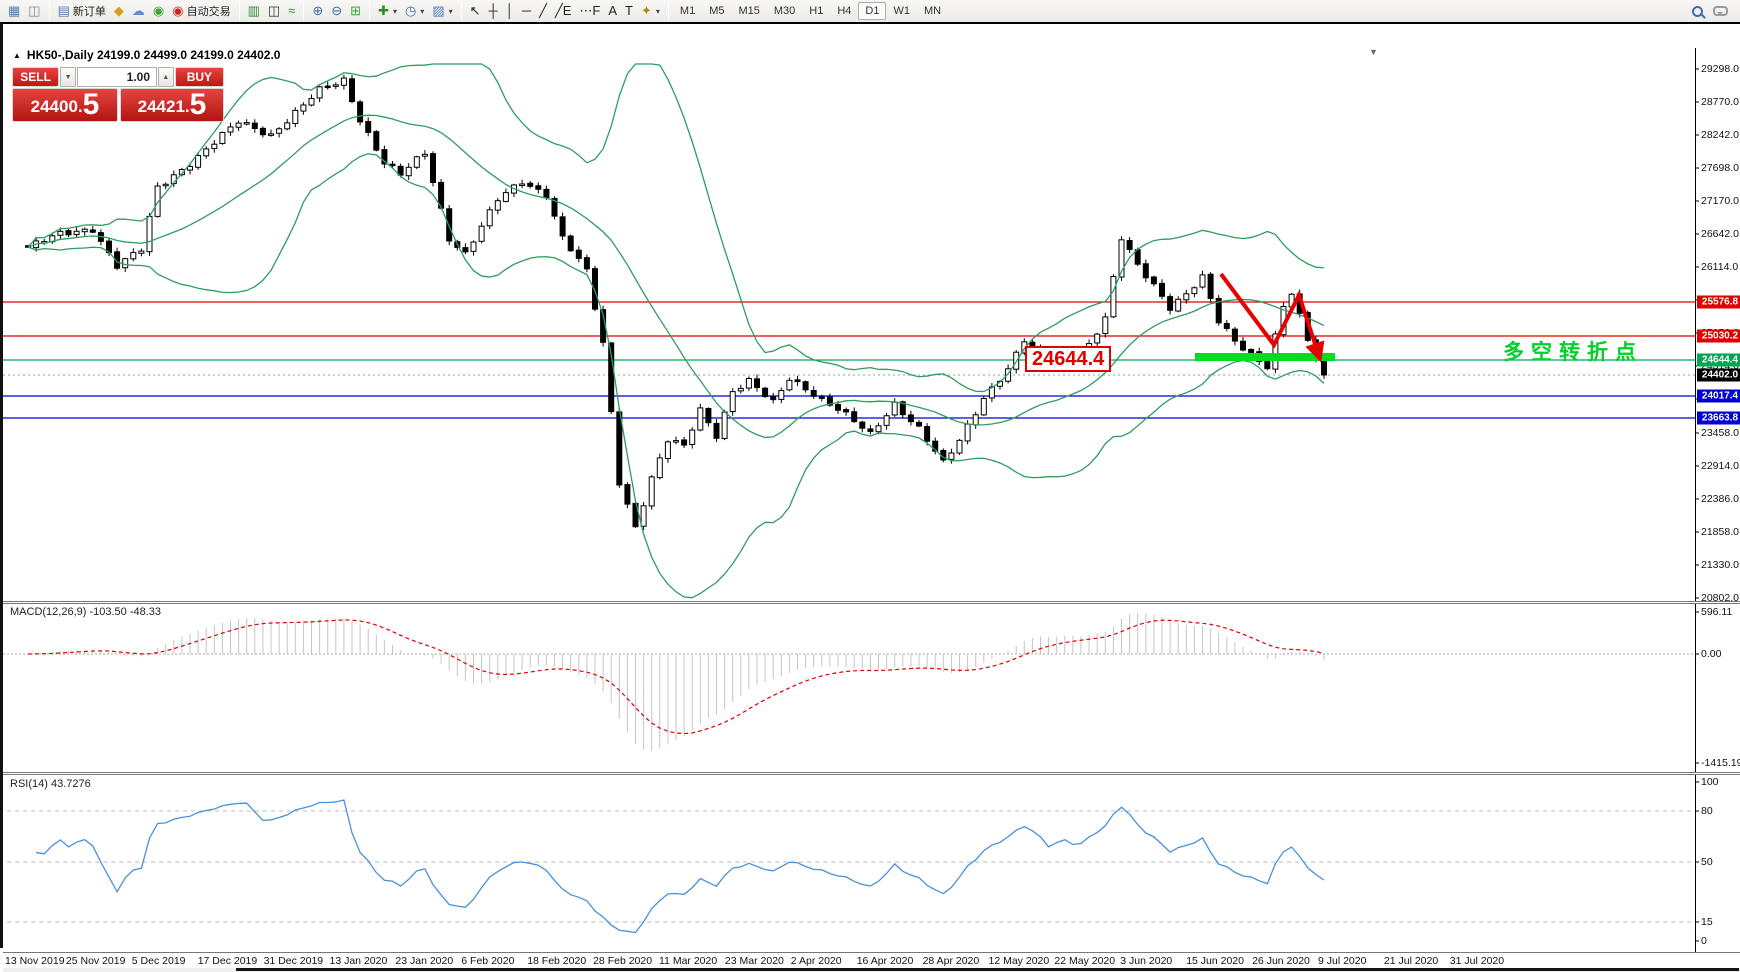  I want to click on timeframe-button-W1: W1, so click(901, 11).